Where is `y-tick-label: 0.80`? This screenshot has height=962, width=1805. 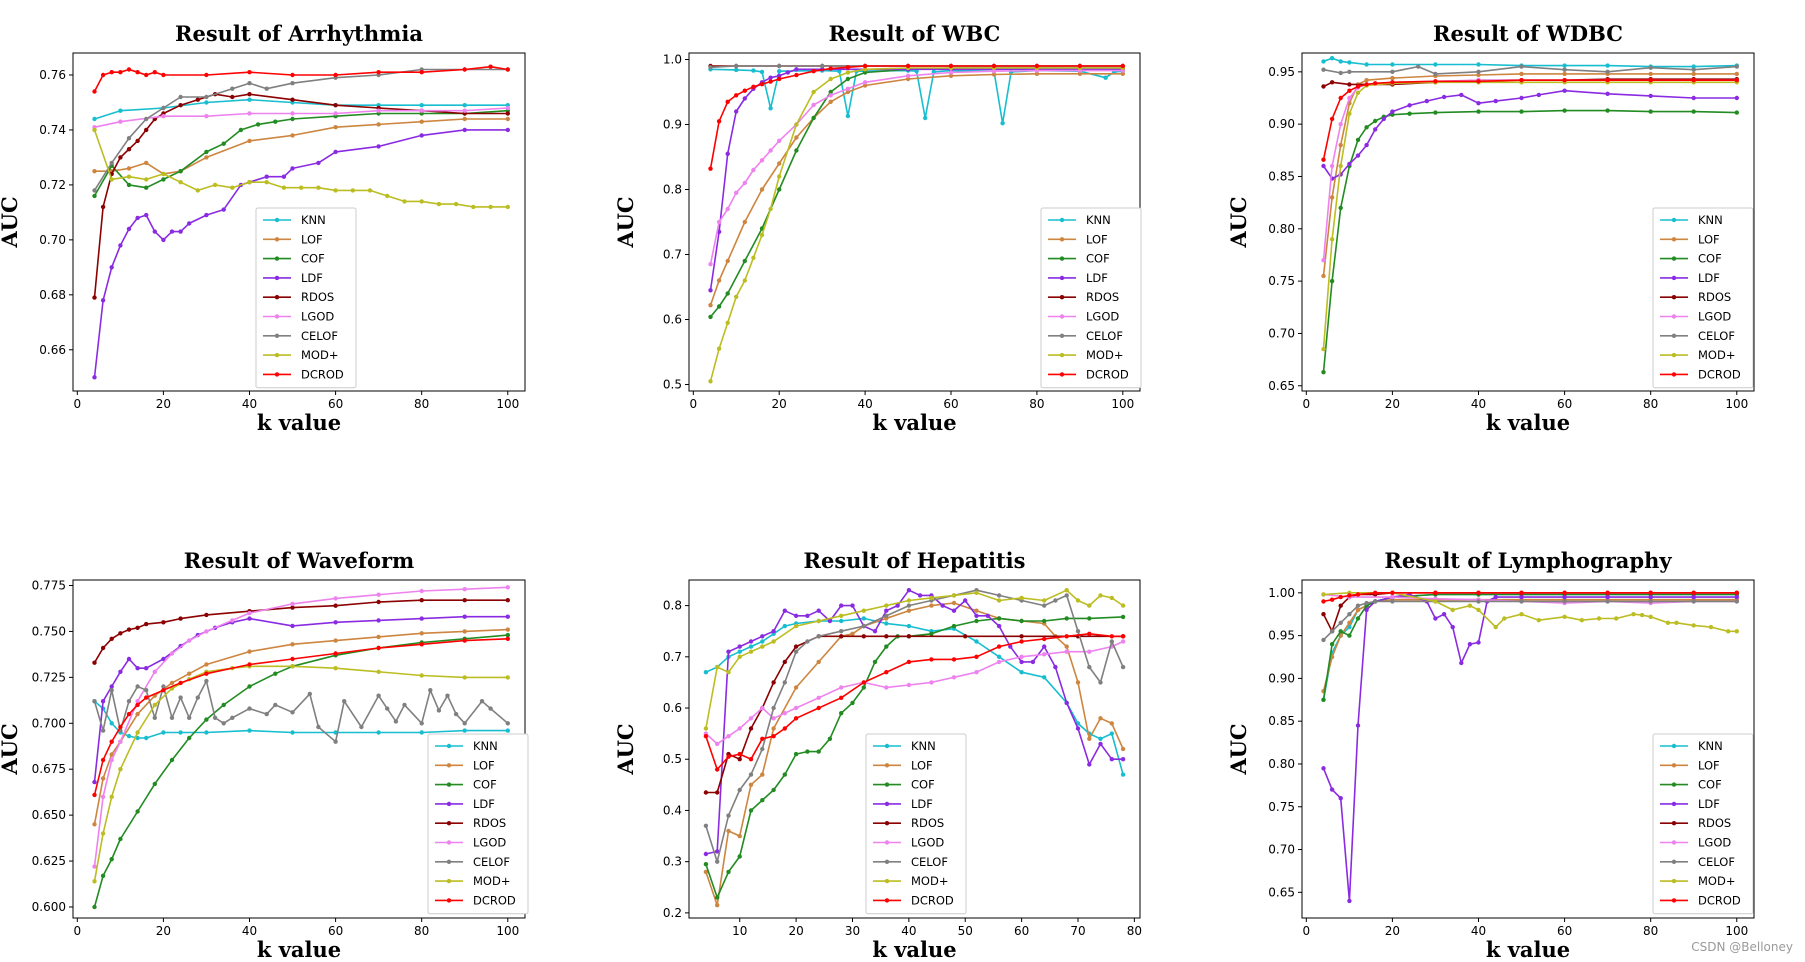 y-tick-label: 0.80 is located at coordinates (1281, 764).